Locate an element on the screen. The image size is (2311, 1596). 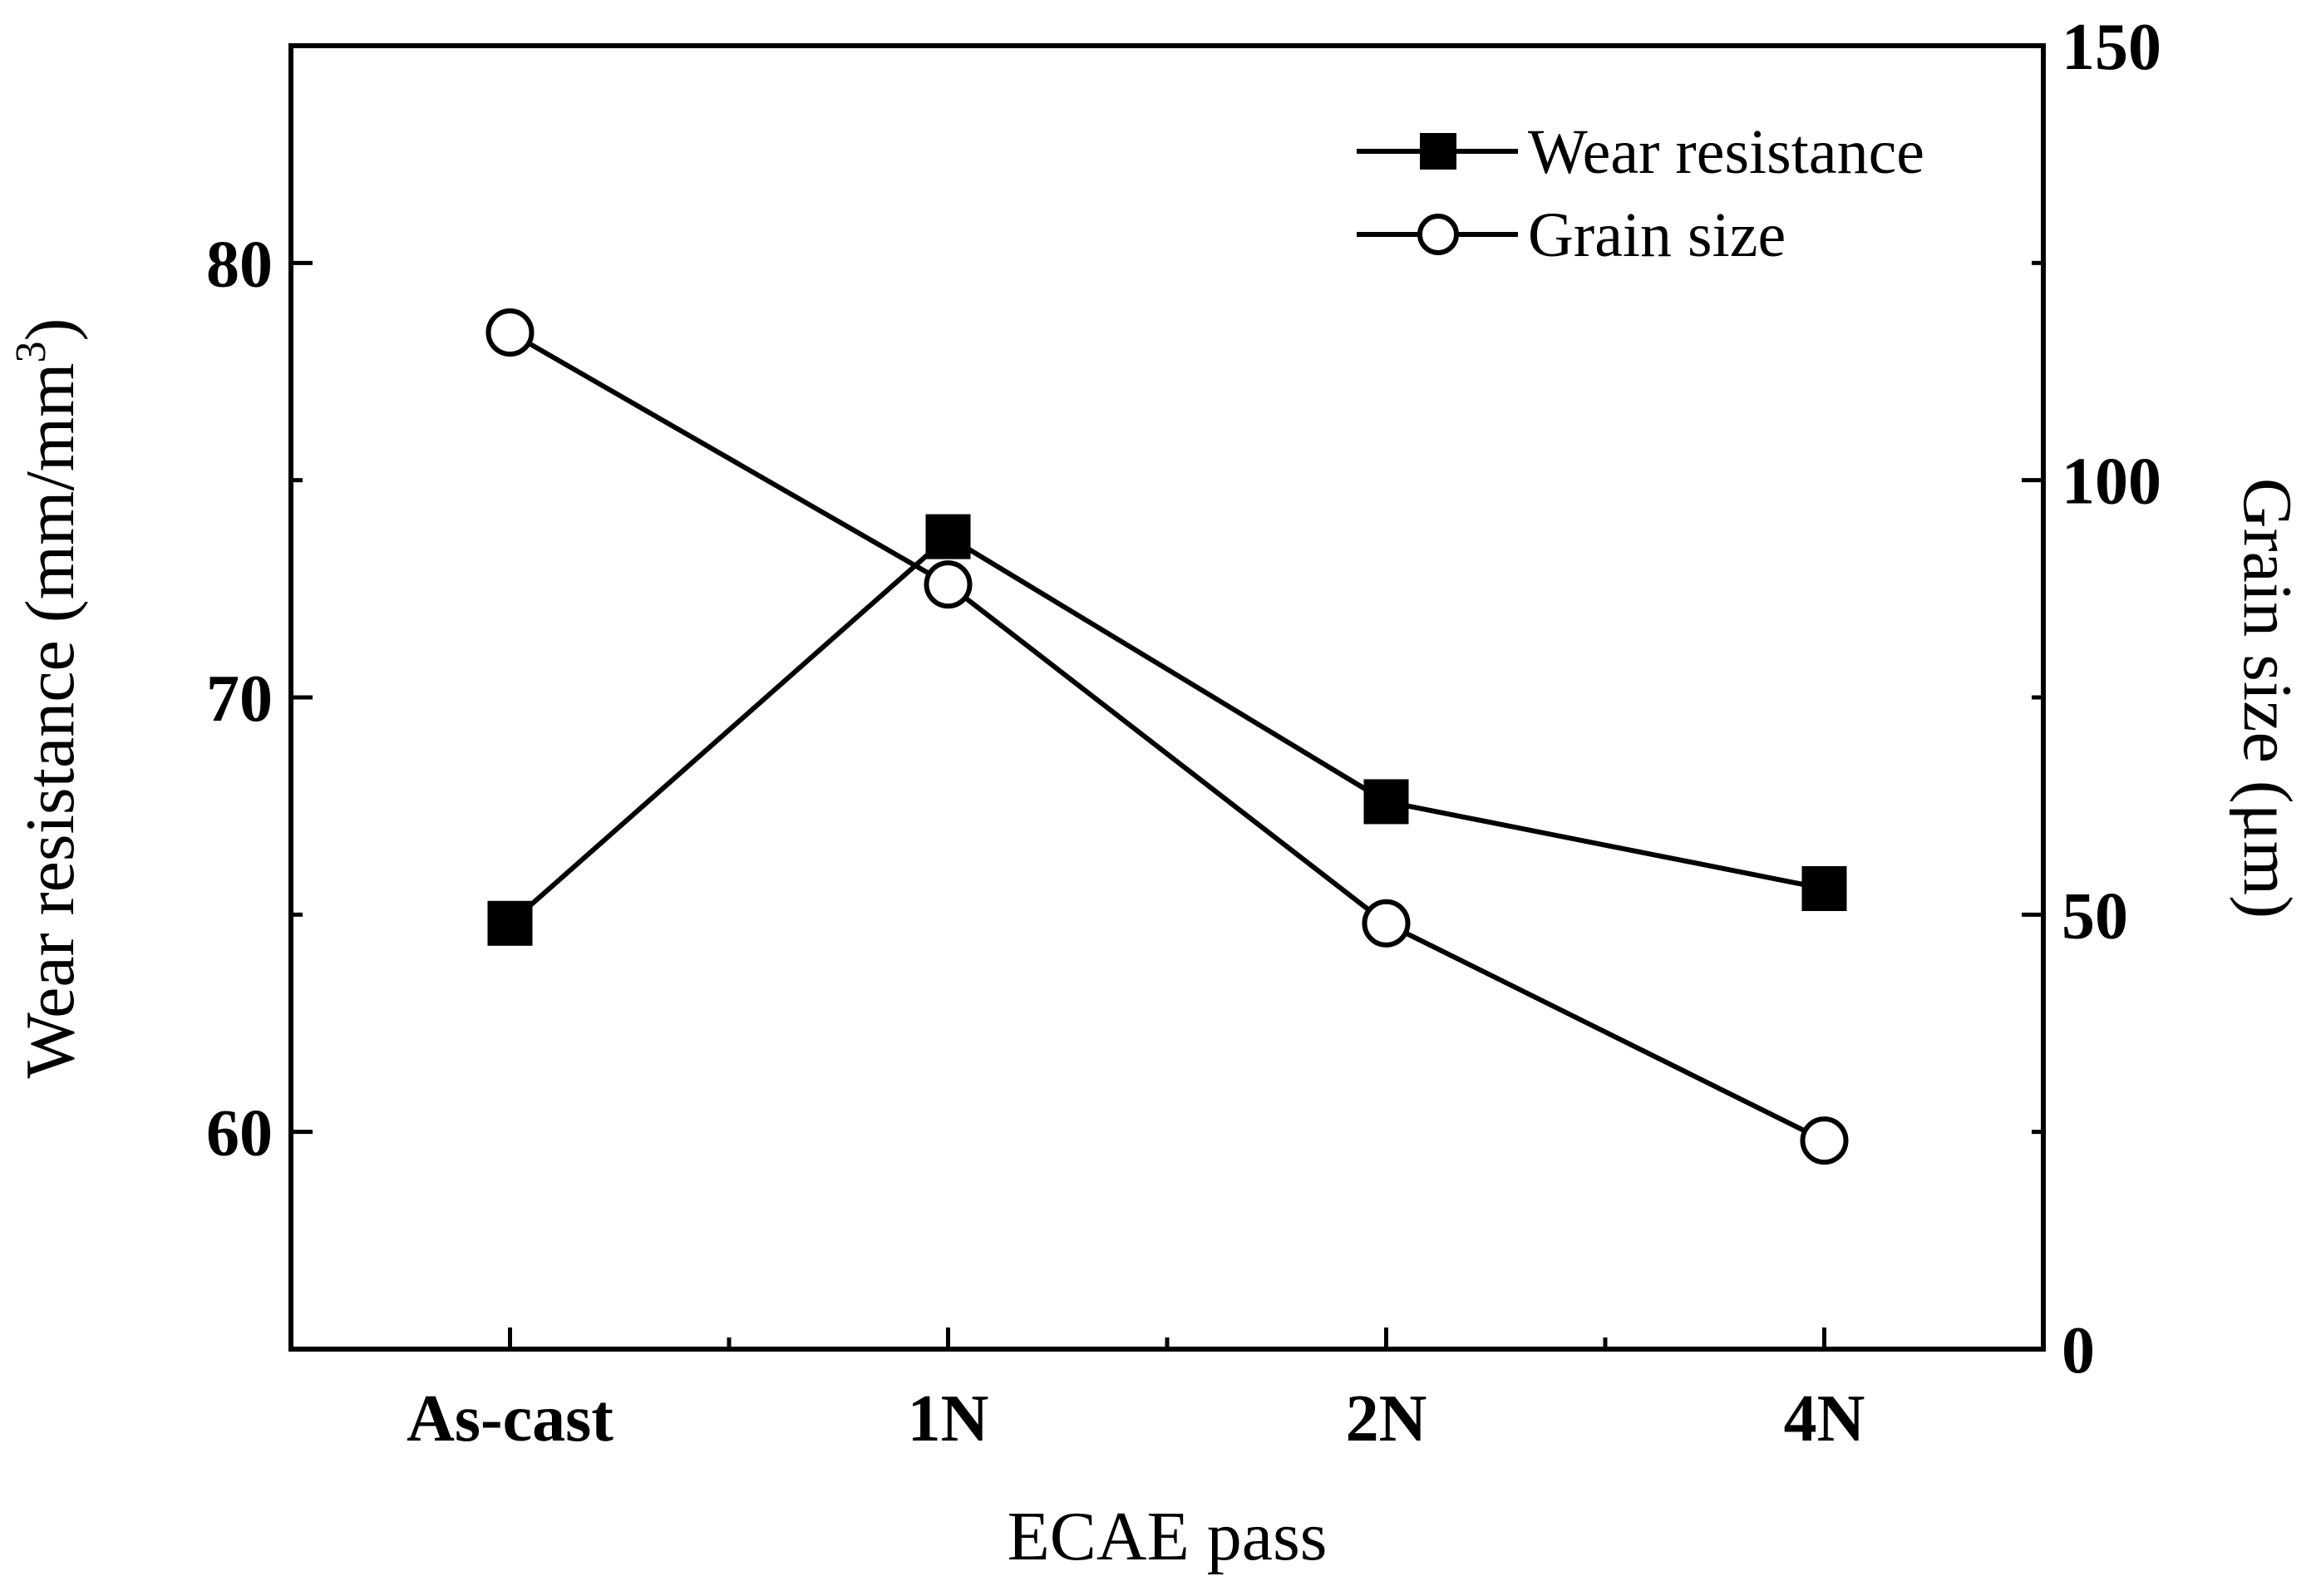
legend-label-wear-resistance: Wear resistance is located at coordinates (1726, 152).